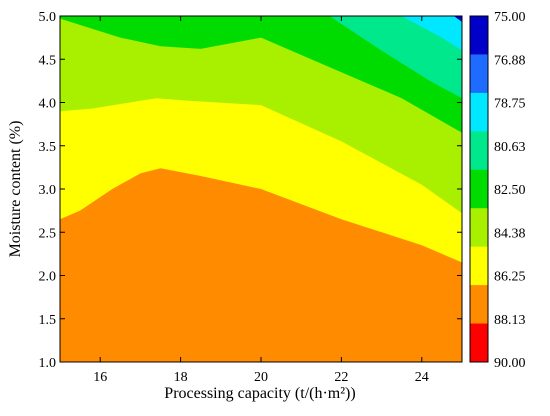  What do you see at coordinates (510, 60) in the screenshot?
I see `colorbar-label: 76.88` at bounding box center [510, 60].